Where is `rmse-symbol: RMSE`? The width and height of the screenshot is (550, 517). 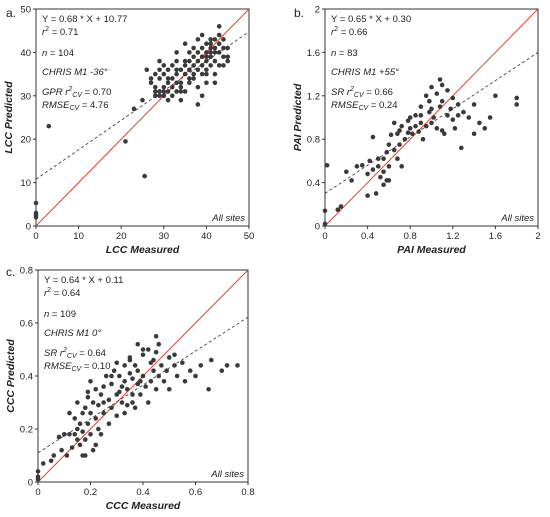 rmse-symbol: RMSE is located at coordinates (58, 366).